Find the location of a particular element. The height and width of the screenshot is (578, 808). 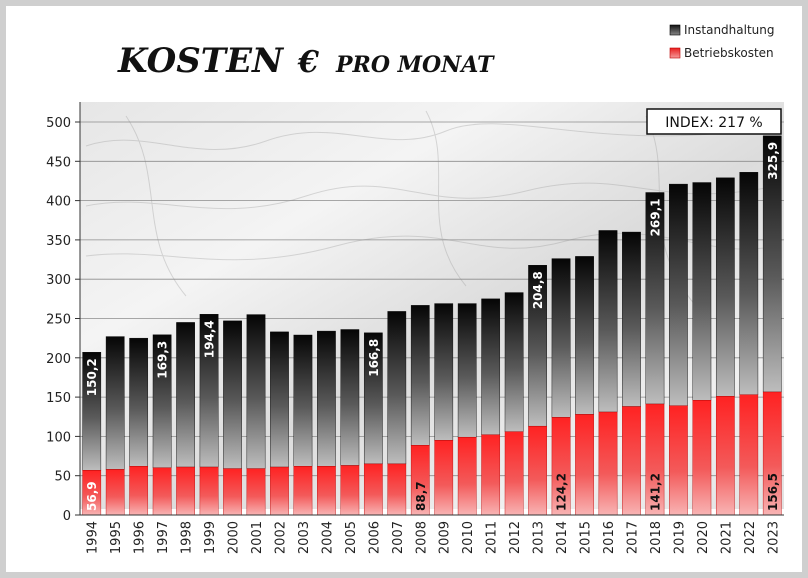

value-label-instandhaltung-2018: 269,1 is located at coordinates (655, 218).